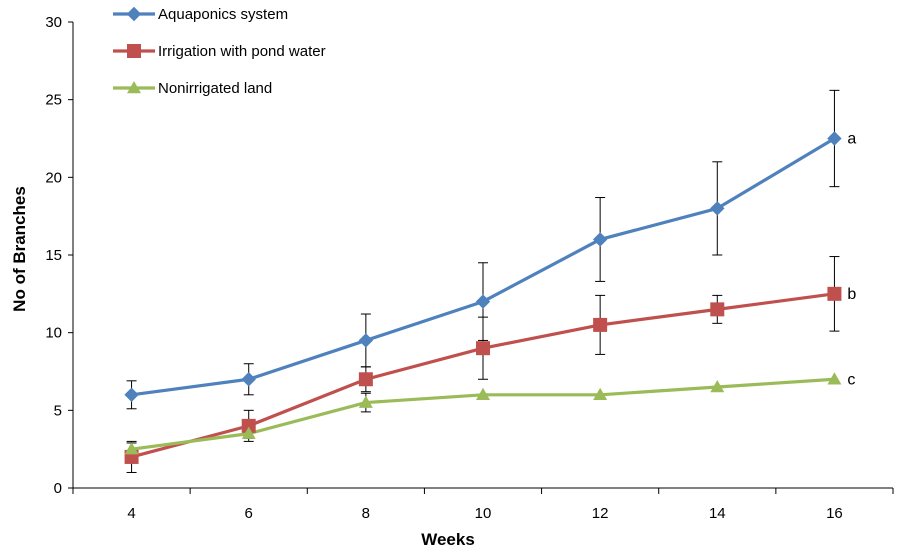 Image resolution: width=901 pixels, height=550 pixels. What do you see at coordinates (58, 410) in the screenshot?
I see `y-tick-label: 5` at bounding box center [58, 410].